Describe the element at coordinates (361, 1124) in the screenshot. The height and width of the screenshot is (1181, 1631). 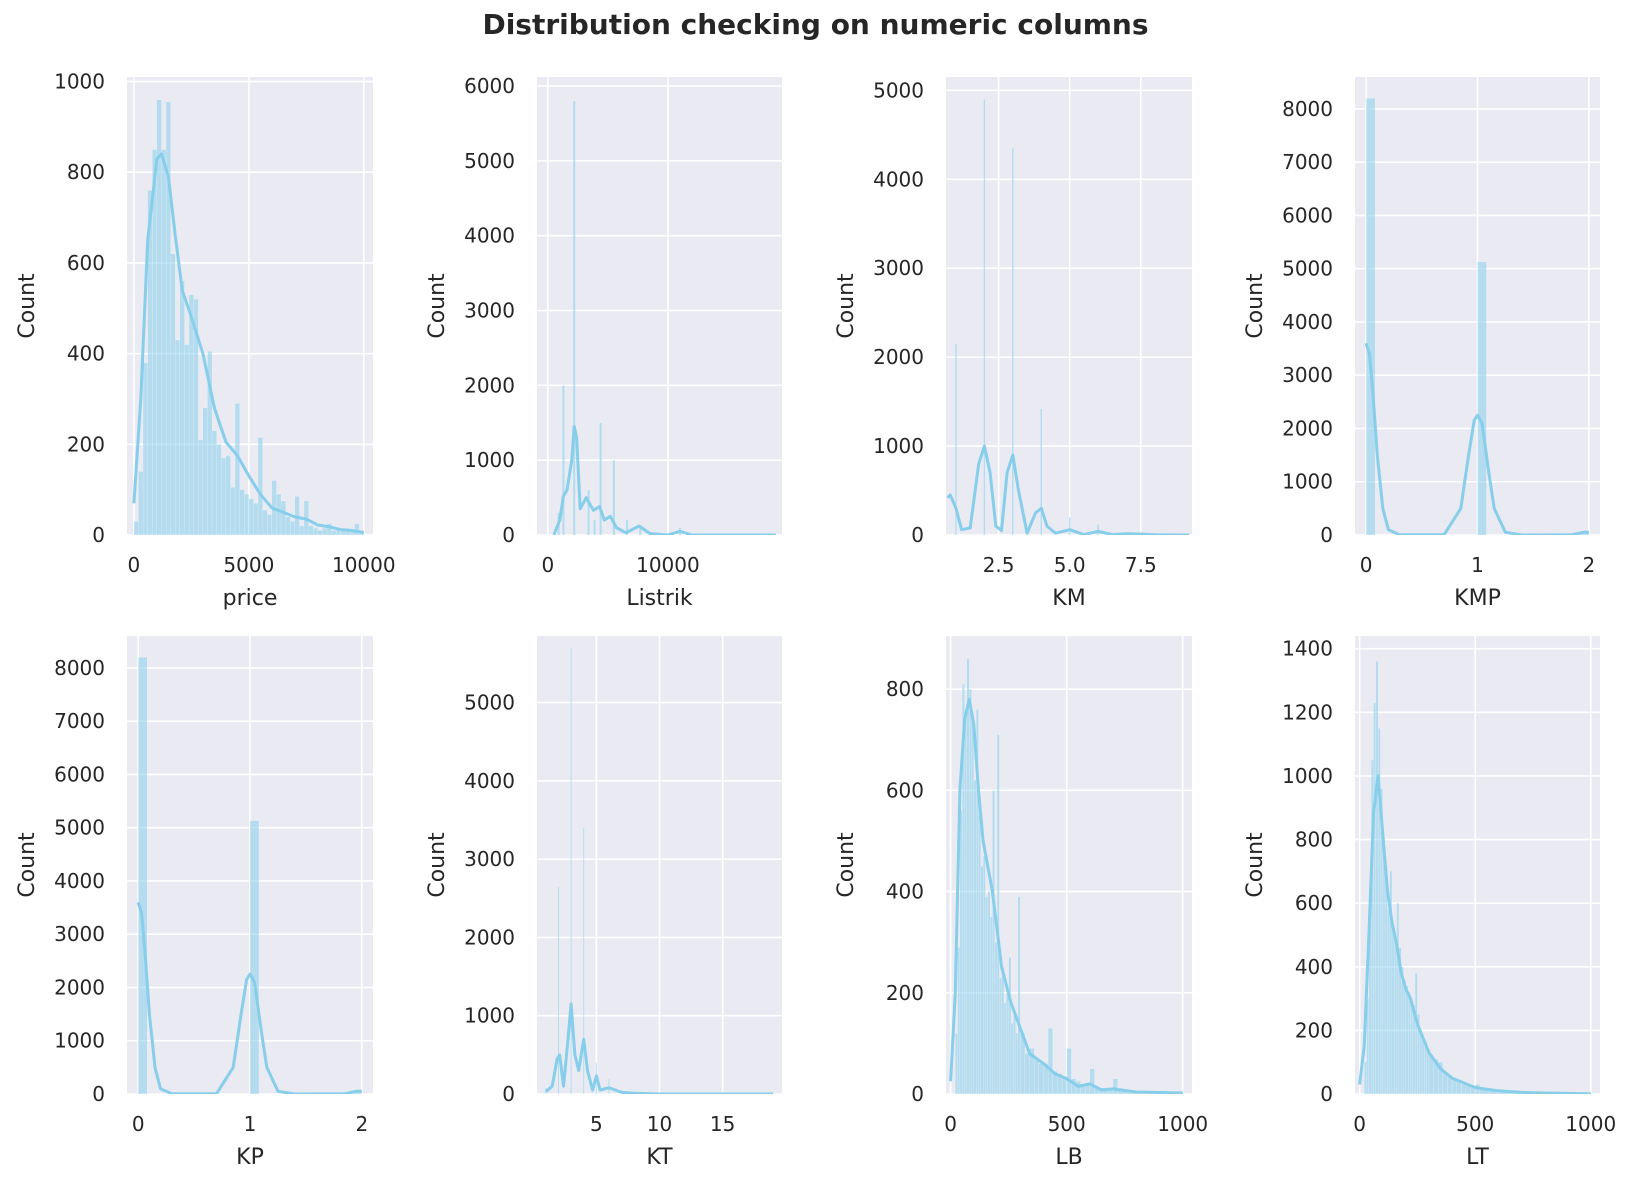
I see `x-tick-label: 2` at that location.